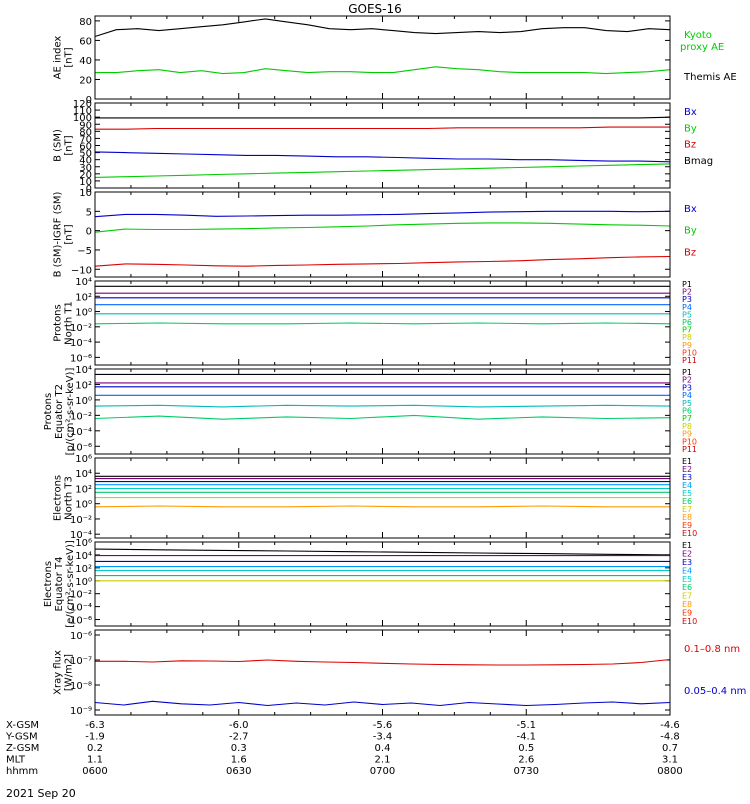 The width and height of the screenshot is (750, 804). Describe the element at coordinates (59, 584) in the screenshot. I see `y-axis-label-line: Equator T4` at that location.